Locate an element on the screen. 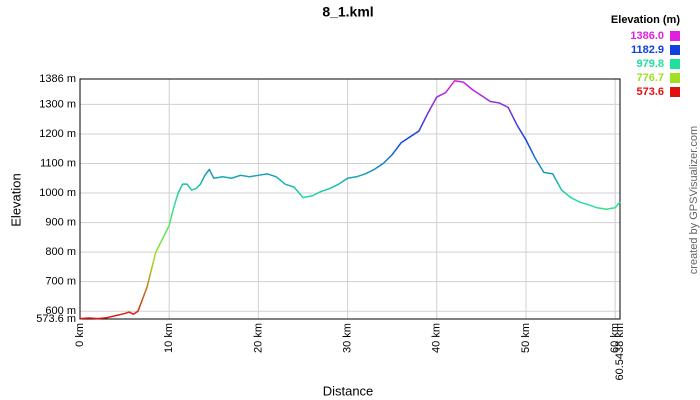  legend-label: 573.6 is located at coordinates (650, 92).